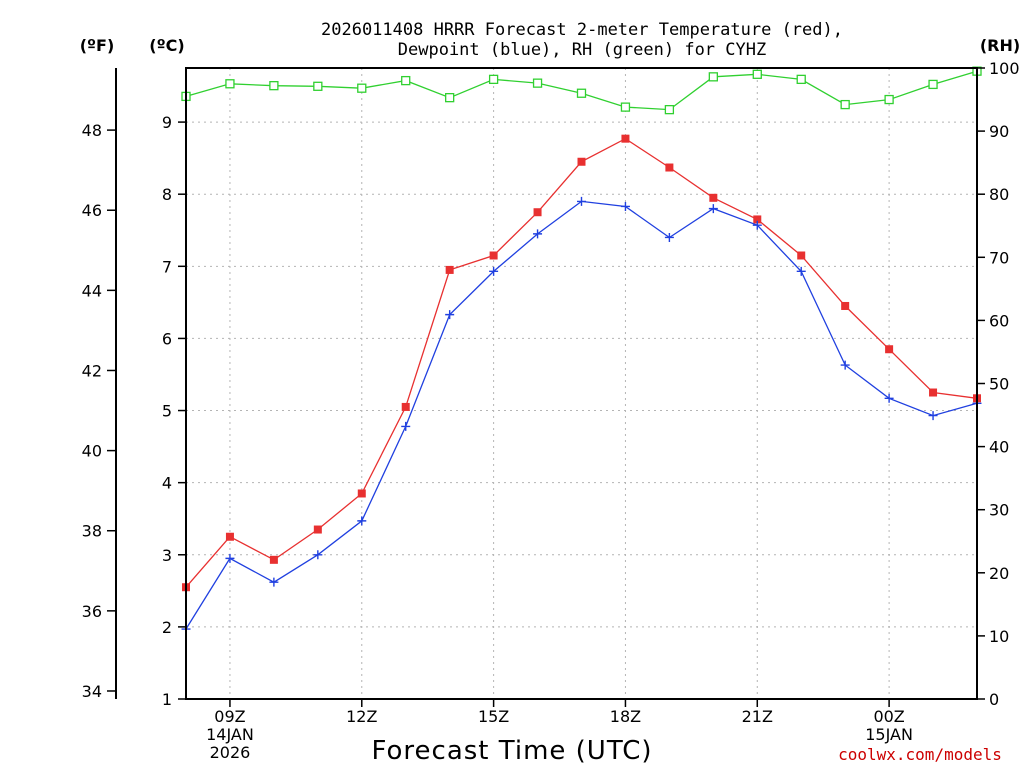  Describe the element at coordinates (92, 130) in the screenshot. I see `fahrenheit-tick-label: 48` at that location.